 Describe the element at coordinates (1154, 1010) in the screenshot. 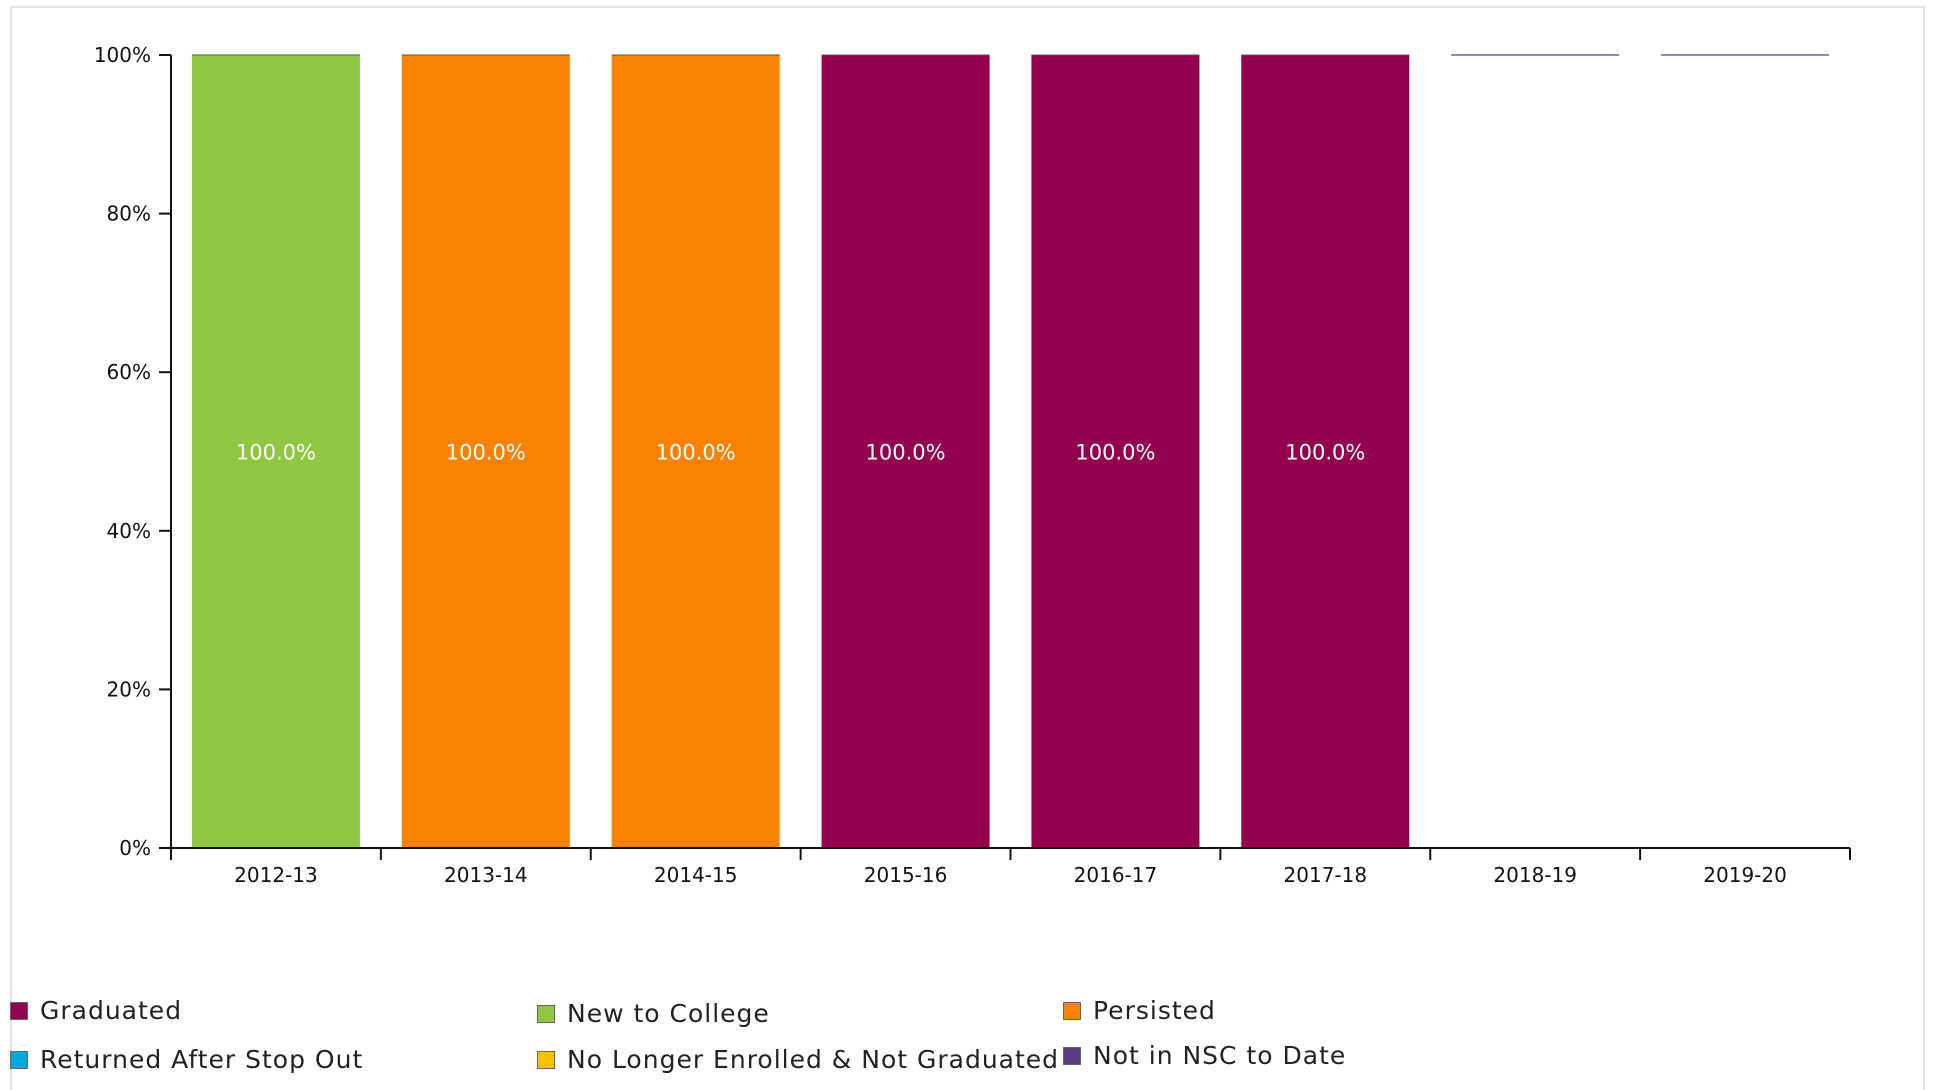

I see `legend-label-persisted: Persisted` at that location.